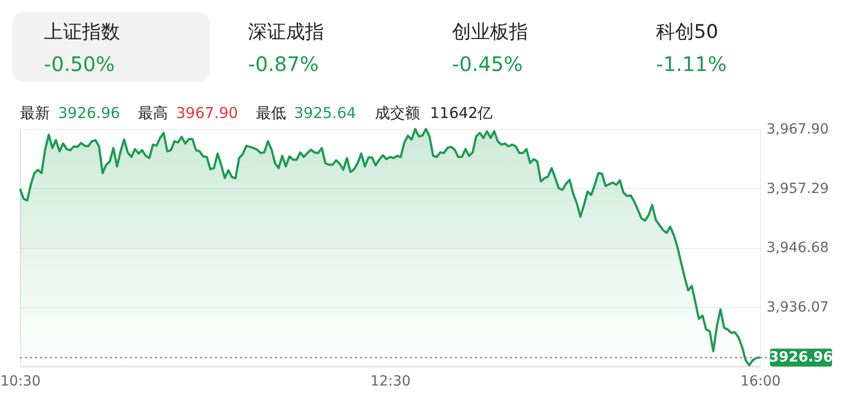 This screenshot has height=406, width=858. What do you see at coordinates (461, 113) in the screenshot?
I see `text: 11642亿` at bounding box center [461, 113].